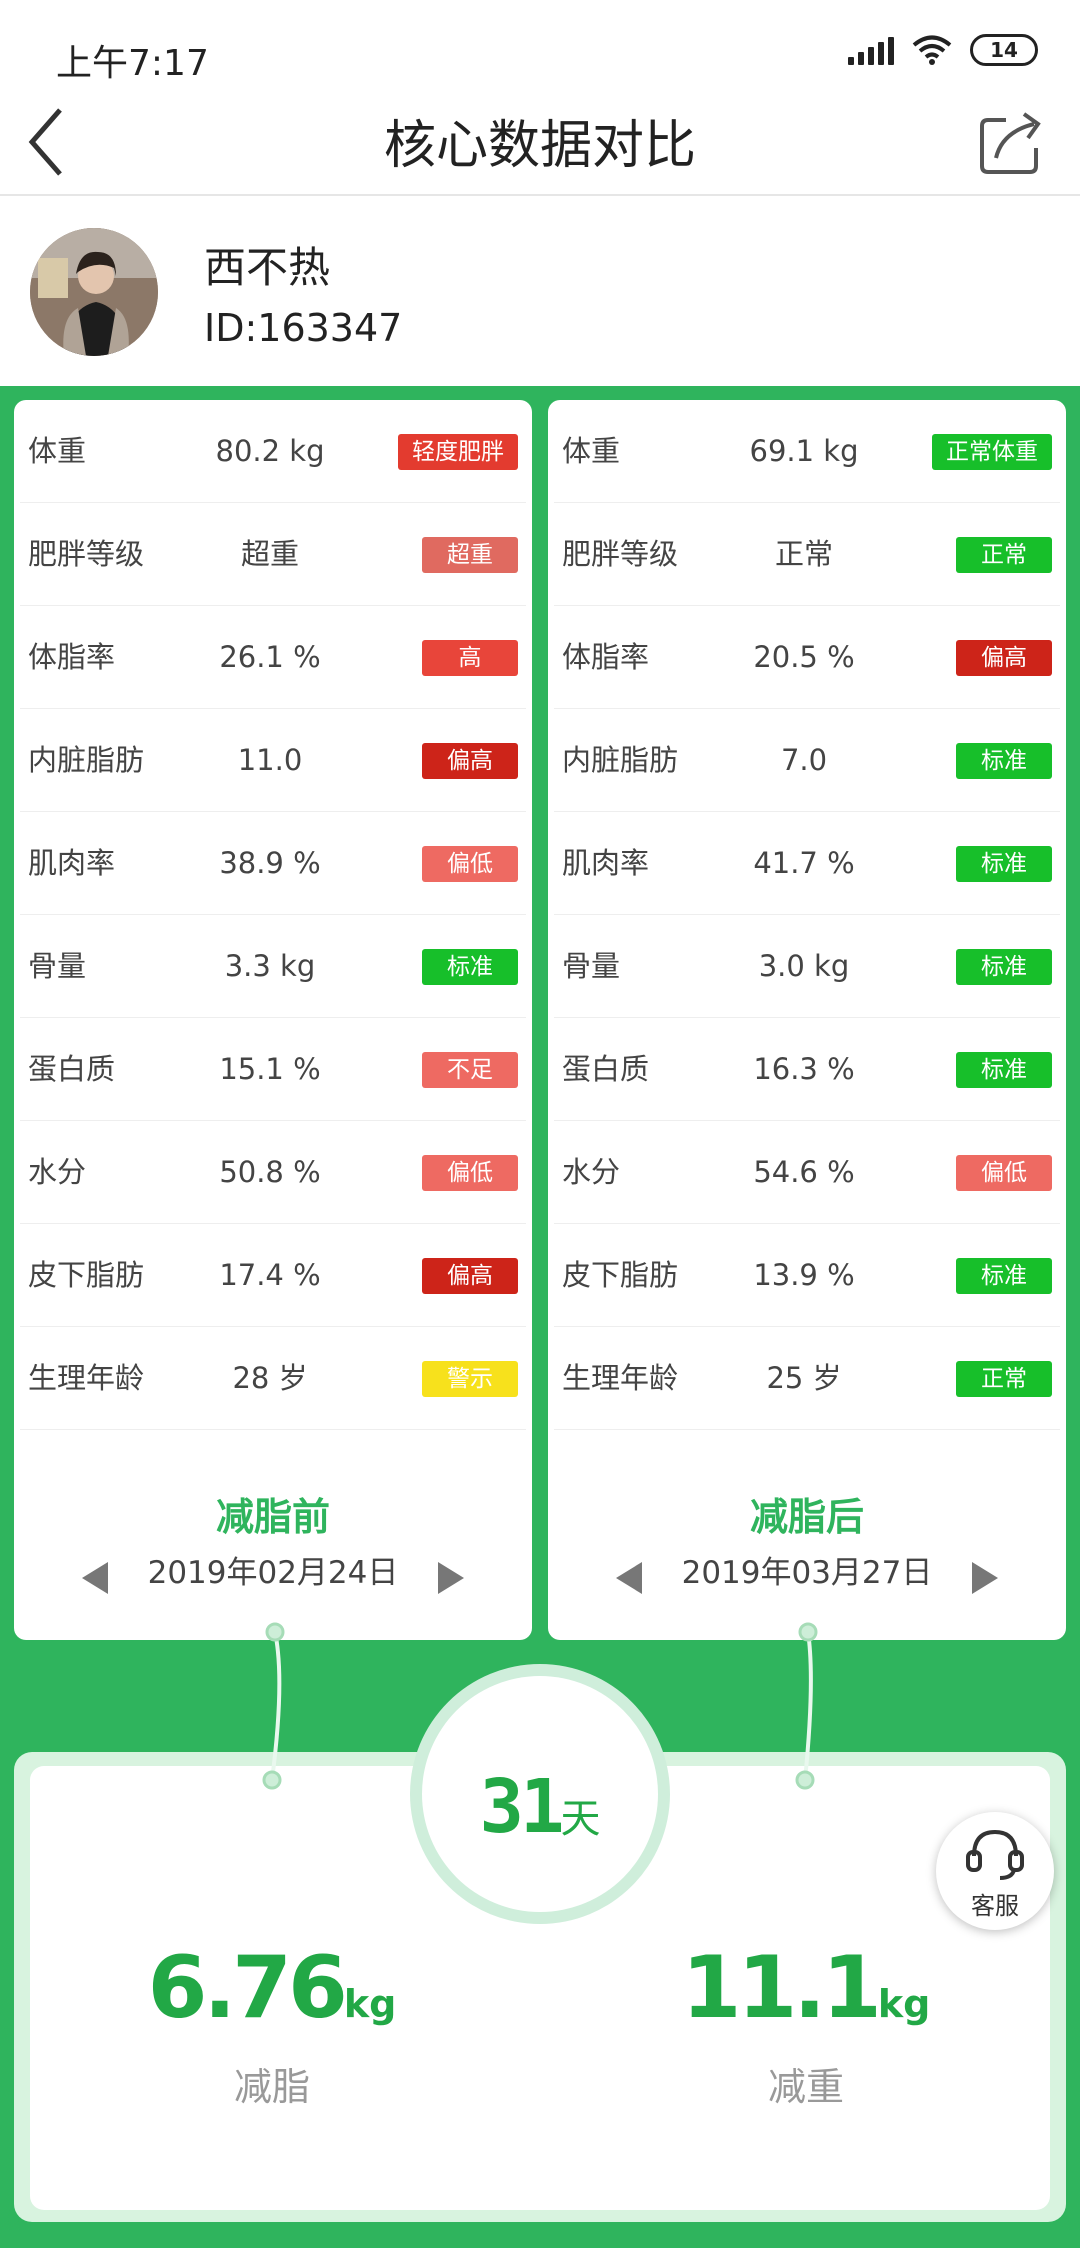 This screenshot has height=2248, width=1080. Describe the element at coordinates (95, 1578) in the screenshot. I see `before-prev-arrow-icon` at that location.